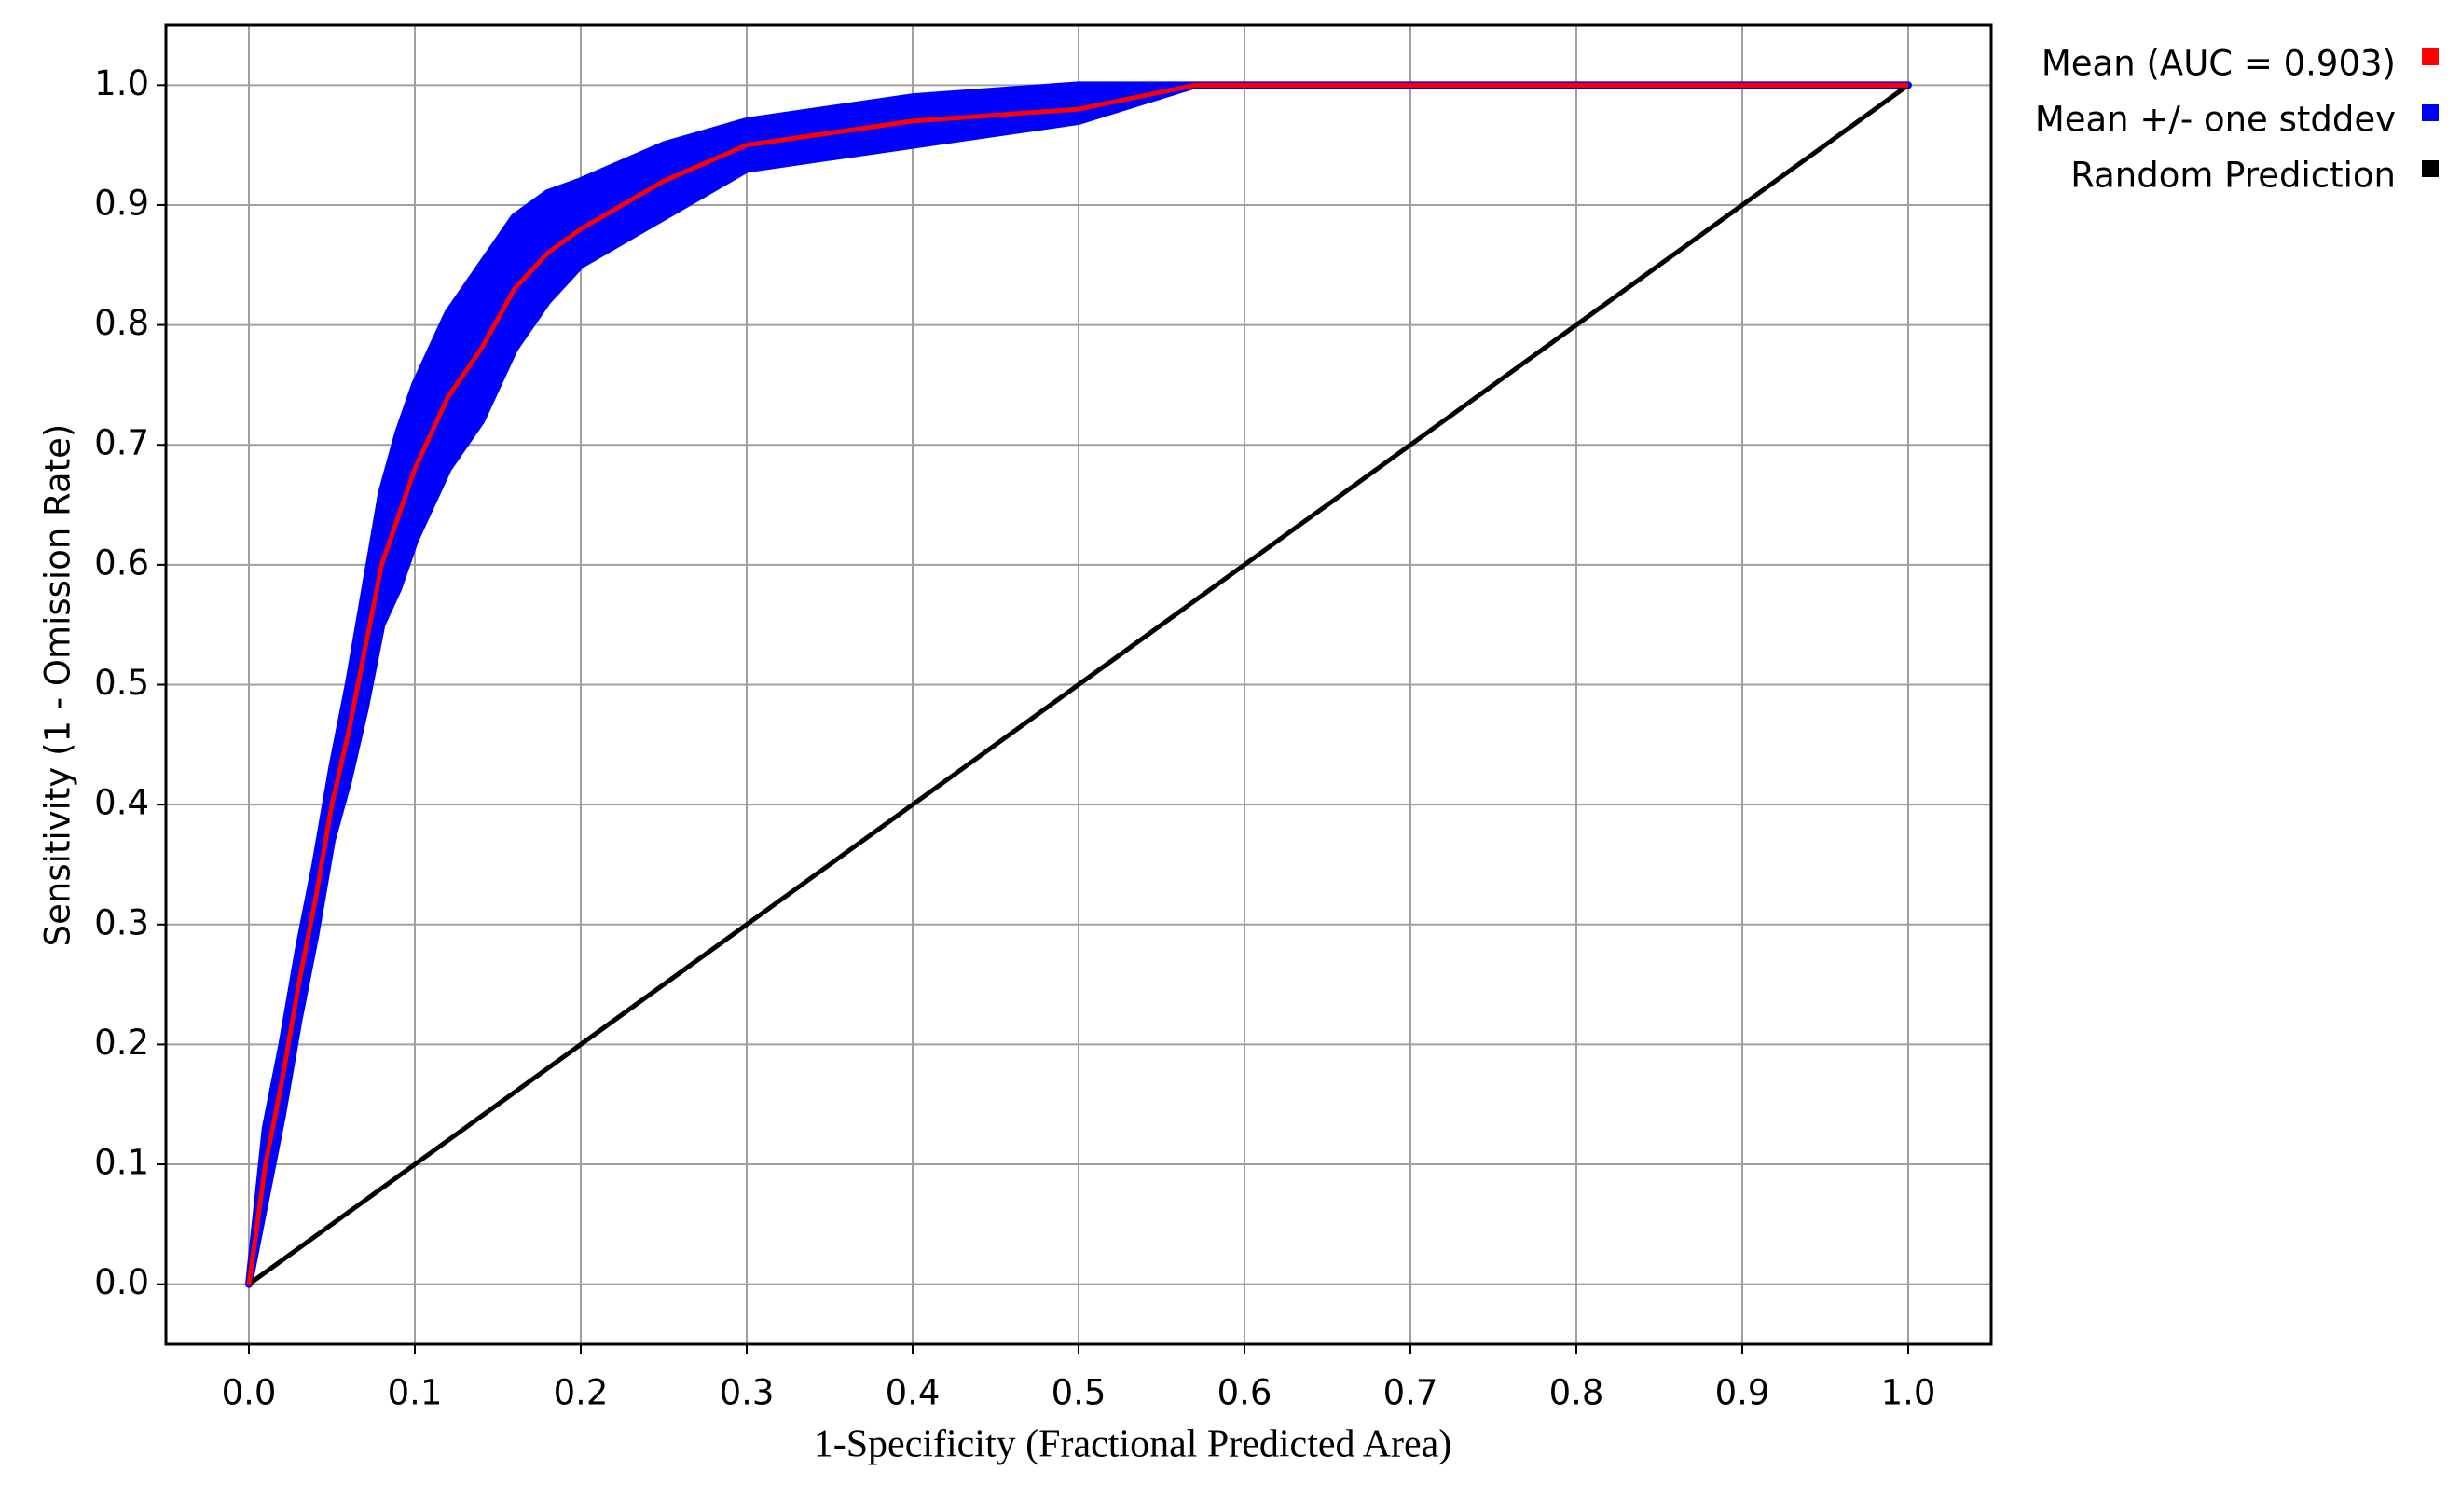  Describe the element at coordinates (1576, 1393) in the screenshot. I see `x-tick-label: 0.8` at that location.